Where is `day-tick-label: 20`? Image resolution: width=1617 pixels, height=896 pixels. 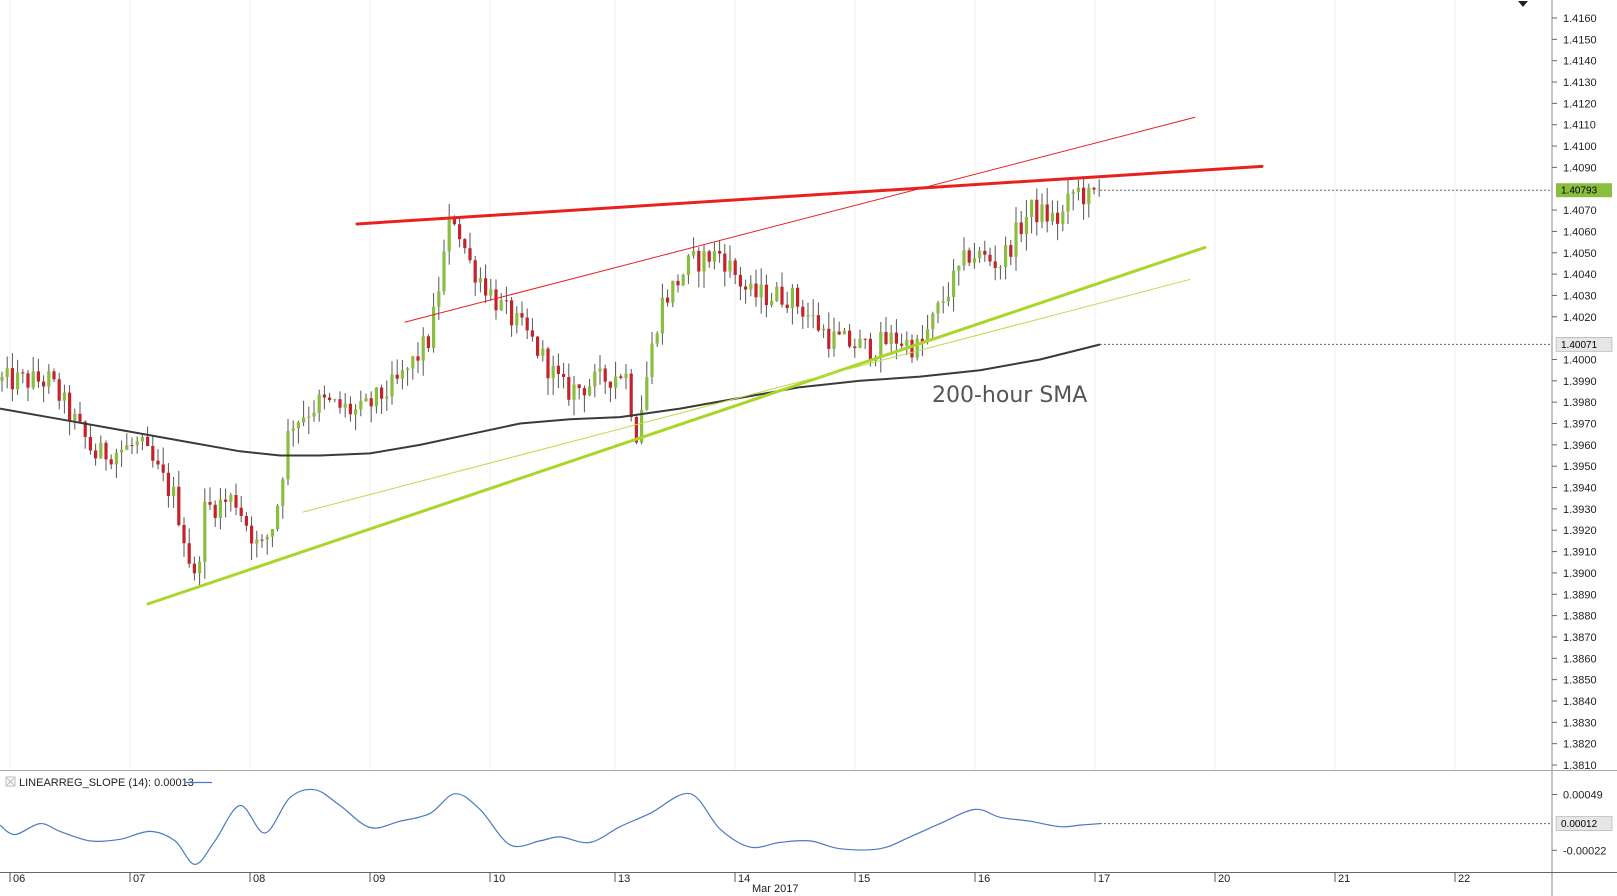 day-tick-label: 20 is located at coordinates (1224, 879).